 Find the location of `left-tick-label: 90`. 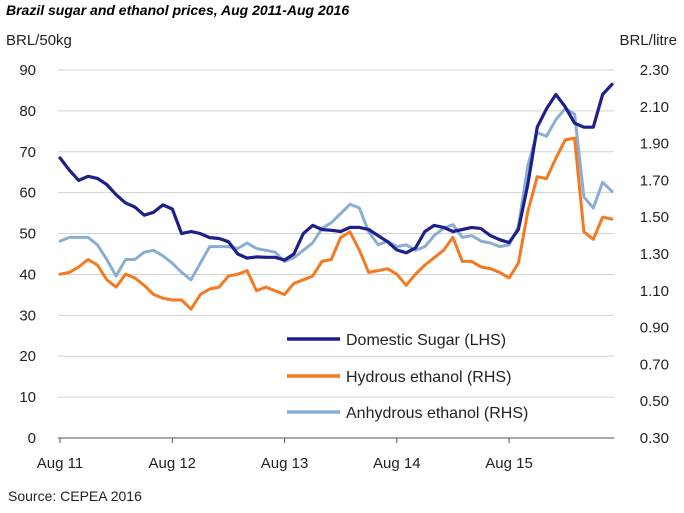

left-tick-label: 90 is located at coordinates (27, 70).